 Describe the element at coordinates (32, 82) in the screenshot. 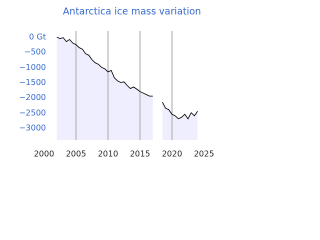

I see `y-tick-label: −1500` at that location.